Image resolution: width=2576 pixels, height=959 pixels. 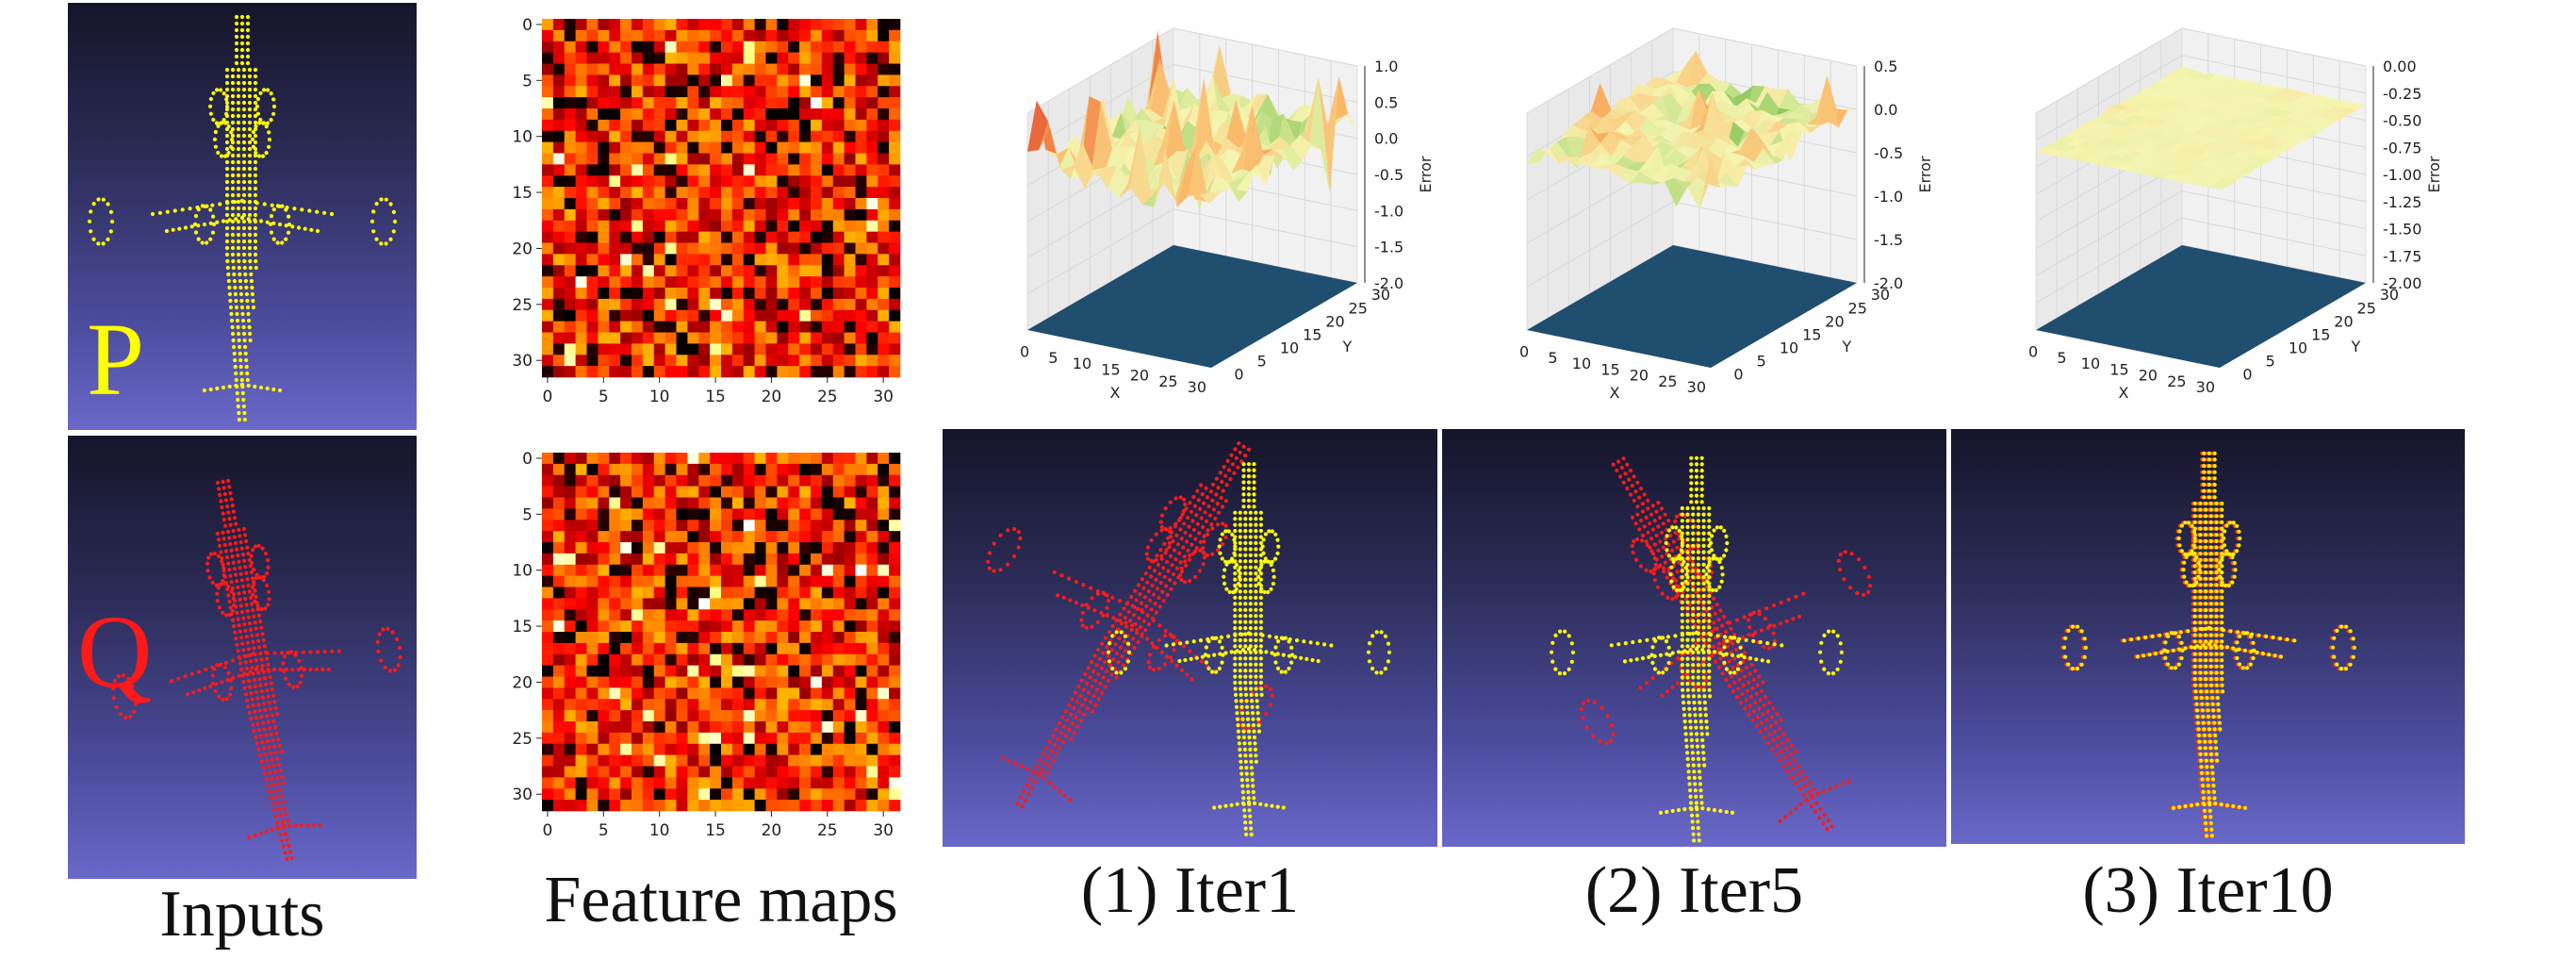 I want to click on heatmap-tick-label: 25, so click(x=522, y=739).